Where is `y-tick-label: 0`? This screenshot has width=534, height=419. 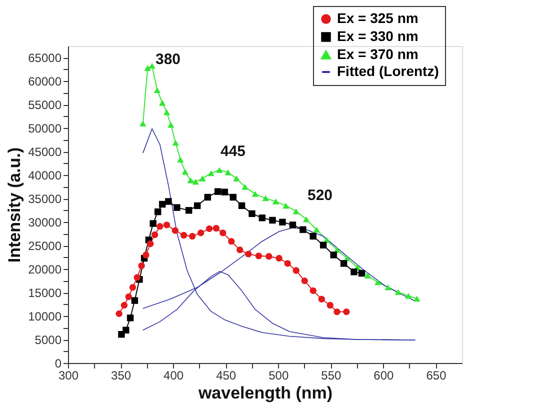 y-tick-label: 0 is located at coordinates (58, 363).